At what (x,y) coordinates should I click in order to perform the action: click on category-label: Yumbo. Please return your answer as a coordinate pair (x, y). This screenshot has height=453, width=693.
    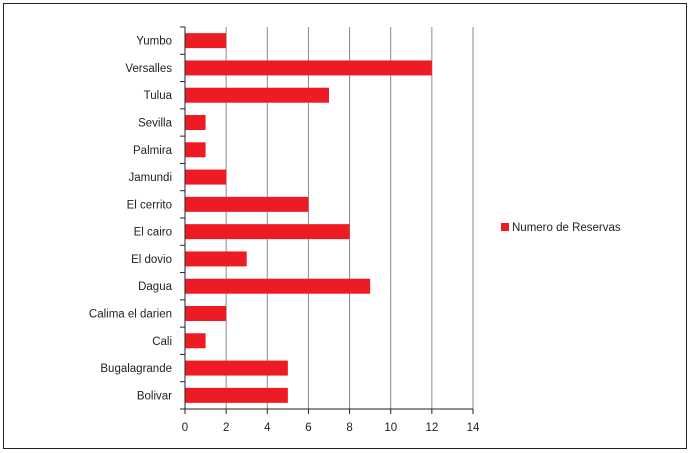
    Looking at the image, I should click on (154, 42).